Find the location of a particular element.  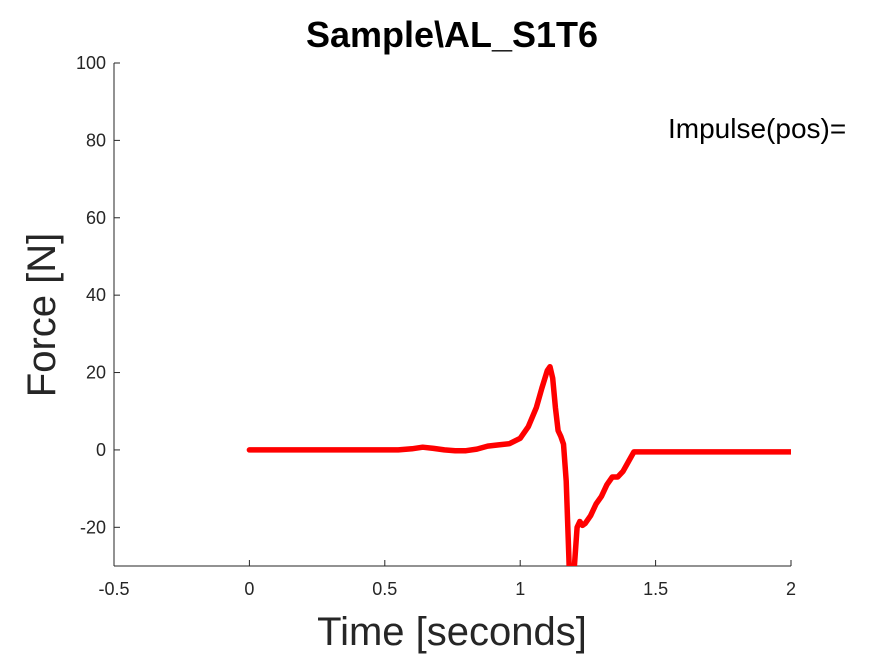

x-tick-label: 2 is located at coordinates (791, 589).